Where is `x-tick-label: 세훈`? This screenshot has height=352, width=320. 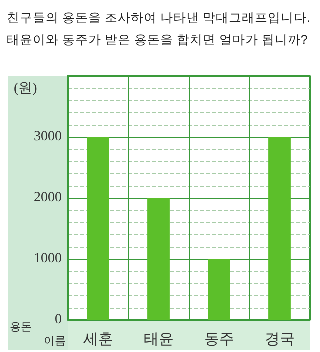 x-tick-label: 세훈 is located at coordinates (98, 339).